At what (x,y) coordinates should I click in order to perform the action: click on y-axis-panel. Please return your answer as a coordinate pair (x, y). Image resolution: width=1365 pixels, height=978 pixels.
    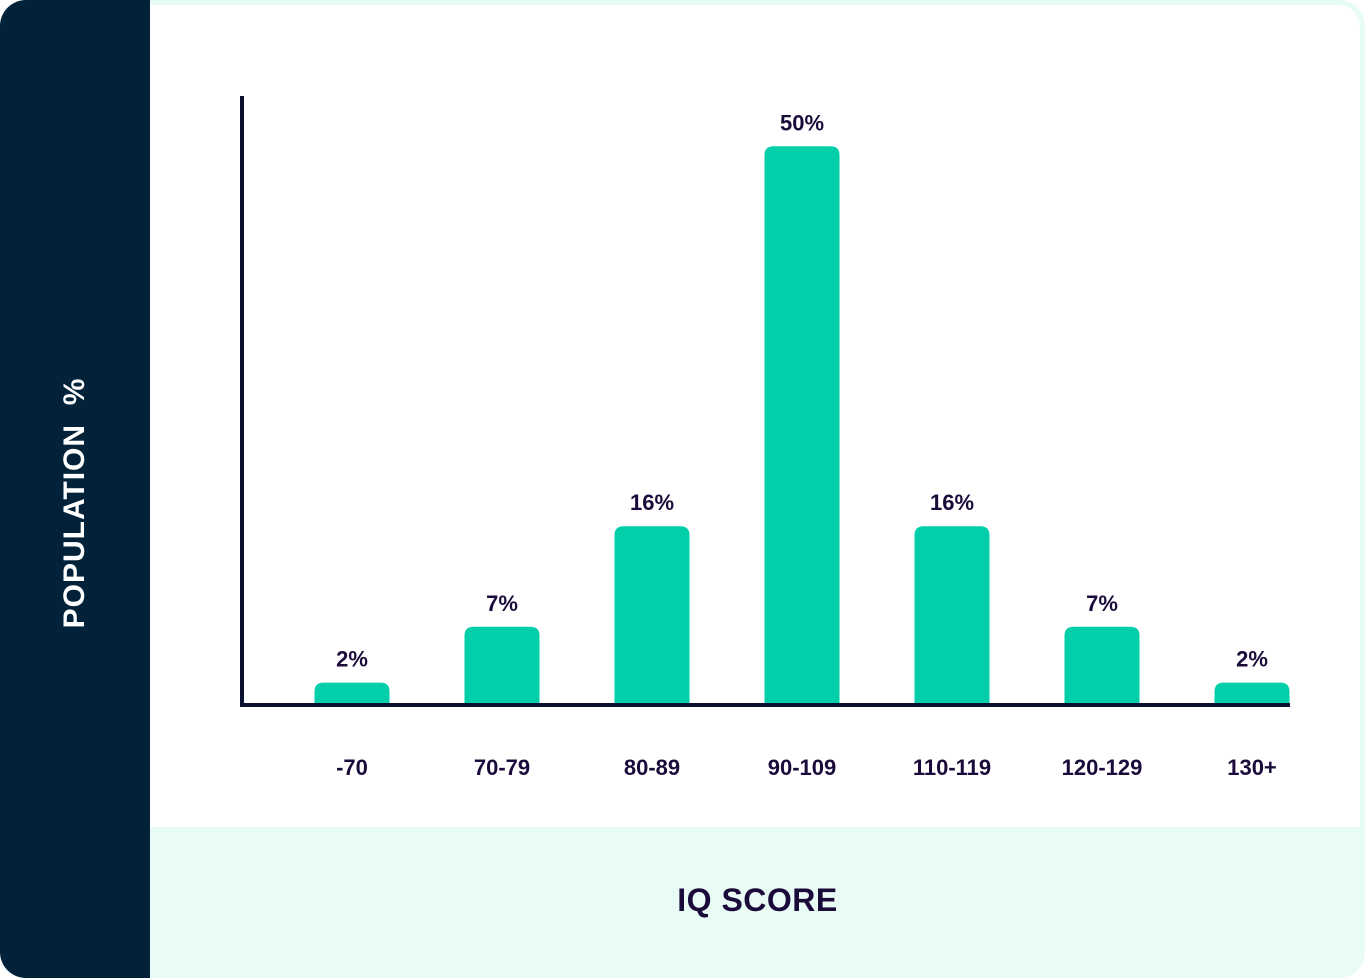
    Looking at the image, I should click on (75, 489).